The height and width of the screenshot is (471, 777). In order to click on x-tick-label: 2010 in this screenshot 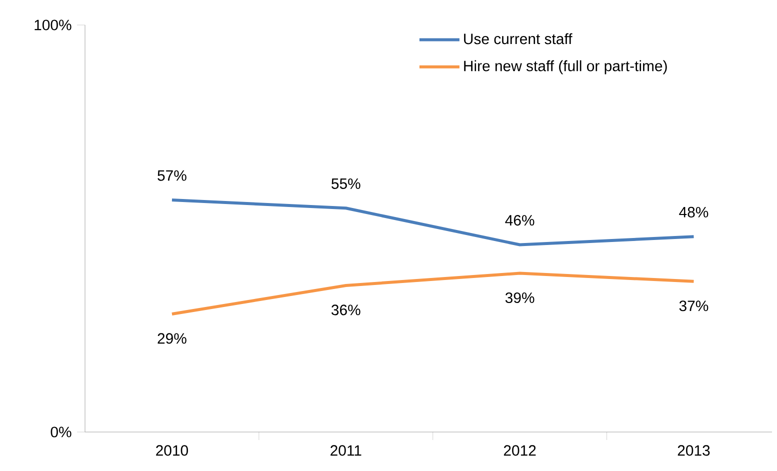, I will do `click(172, 450)`.